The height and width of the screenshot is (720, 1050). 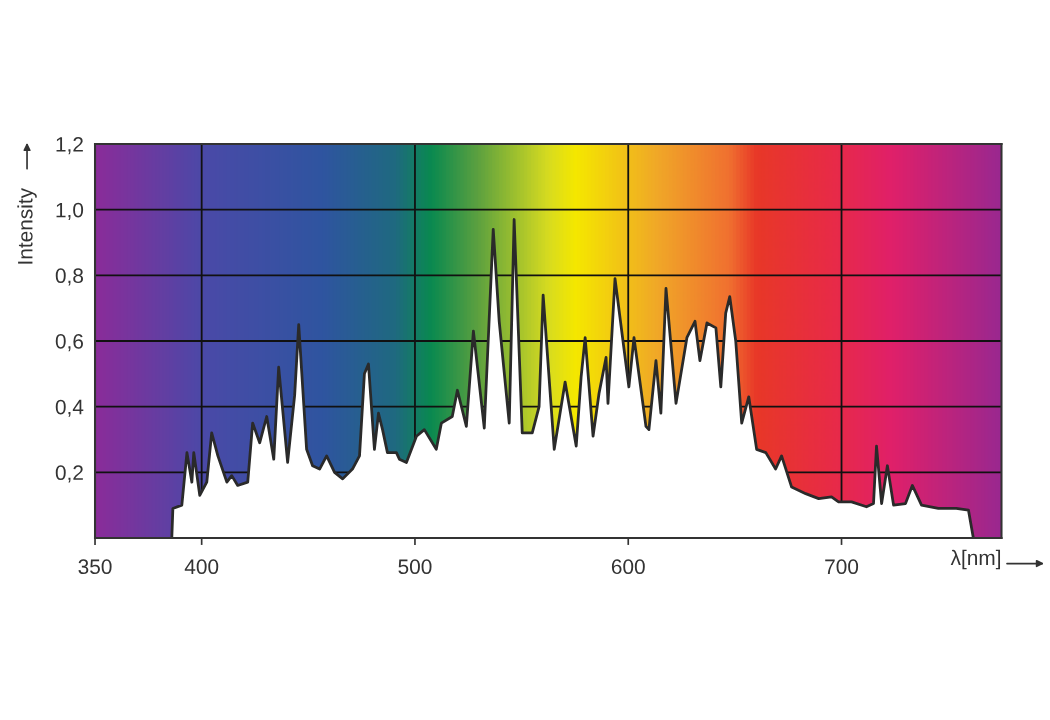 What do you see at coordinates (69, 146) in the screenshot?
I see `y-tick-label: 1,2` at bounding box center [69, 146].